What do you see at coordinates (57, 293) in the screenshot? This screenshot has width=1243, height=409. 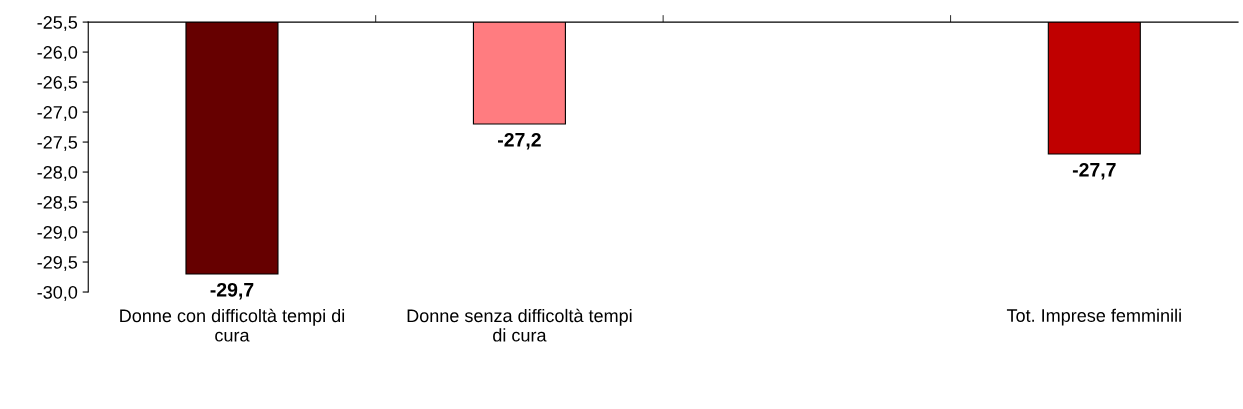 I see `y-tick-label: -30,0` at bounding box center [57, 293].